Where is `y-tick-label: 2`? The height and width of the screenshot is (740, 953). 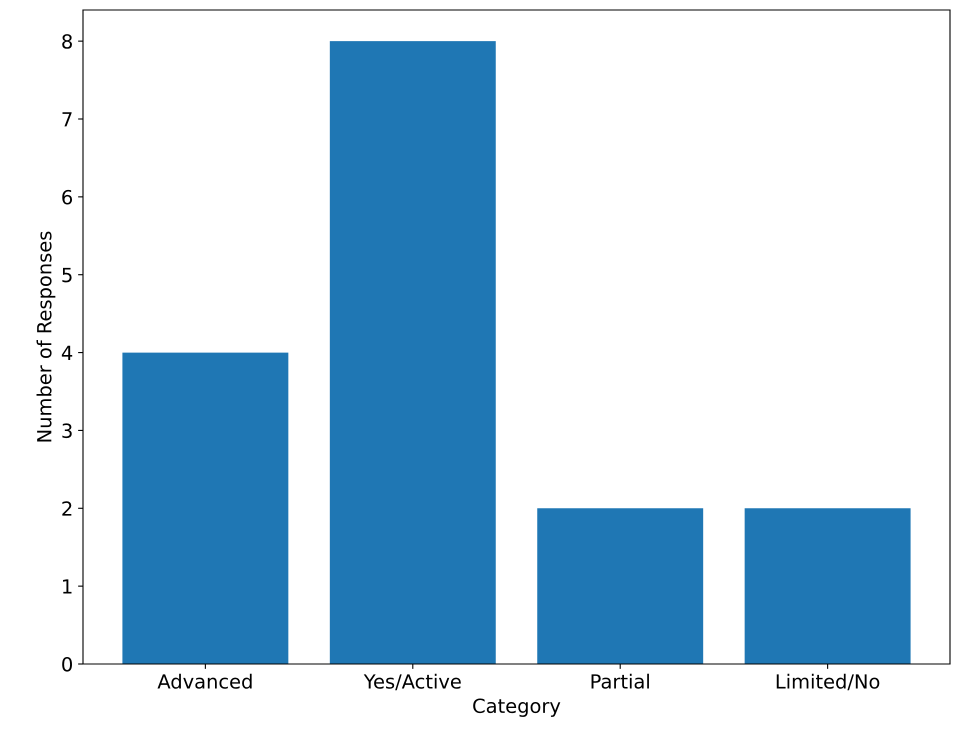
y-tick-label: 2 is located at coordinates (67, 508).